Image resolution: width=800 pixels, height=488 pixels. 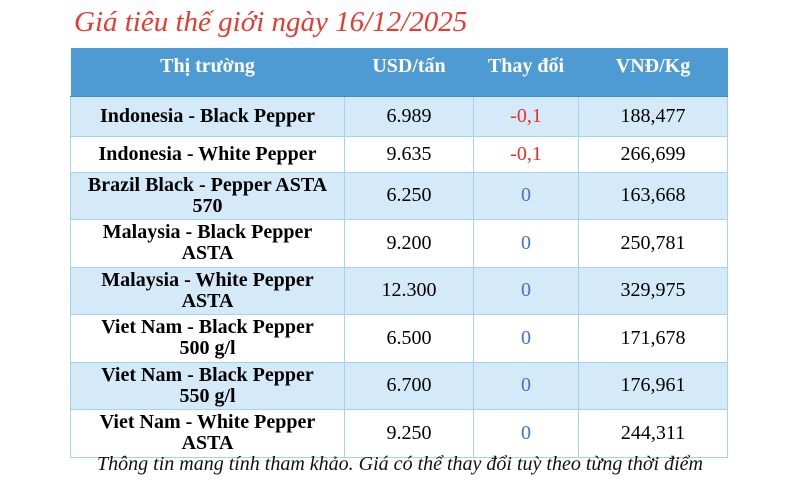 What do you see at coordinates (653, 385) in the screenshot?
I see `vnd-cell: 176,961` at bounding box center [653, 385].